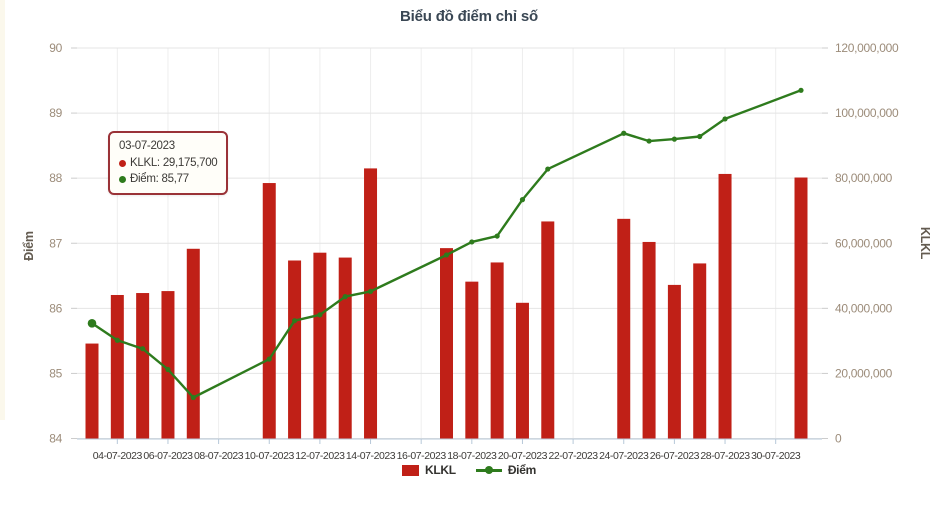  What do you see at coordinates (55, 439) in the screenshot?
I see `left-tick-label: 84` at bounding box center [55, 439].